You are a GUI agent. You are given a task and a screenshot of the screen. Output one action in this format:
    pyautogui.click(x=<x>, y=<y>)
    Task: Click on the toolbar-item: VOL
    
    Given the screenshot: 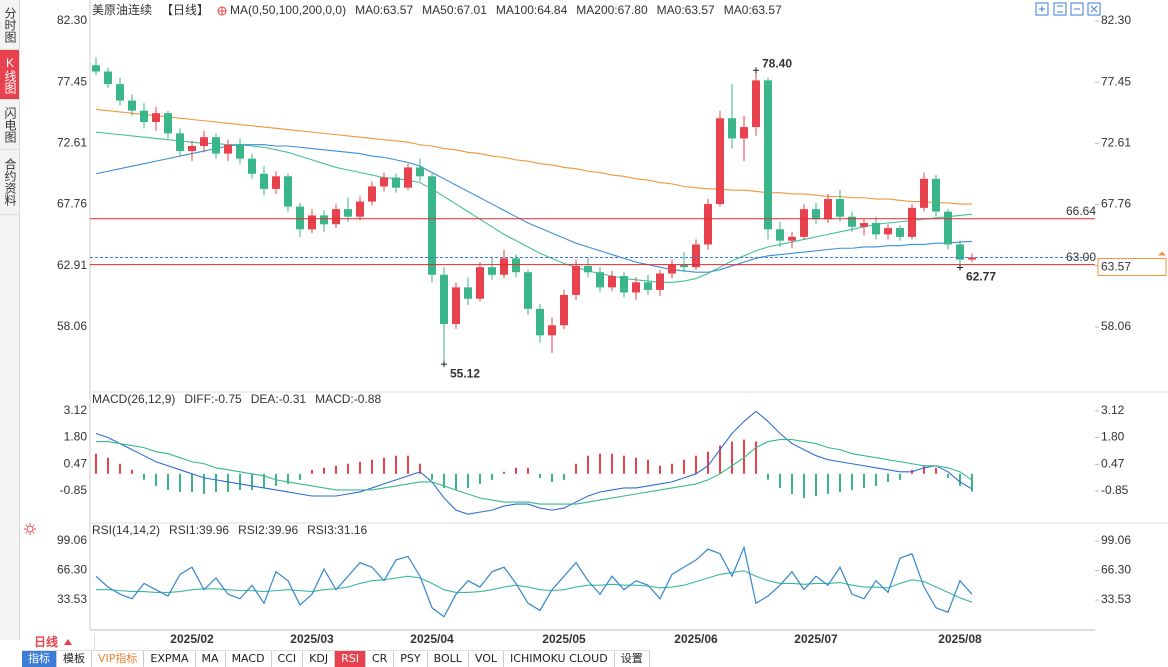 What is the action you would take?
    pyautogui.click(x=487, y=659)
    